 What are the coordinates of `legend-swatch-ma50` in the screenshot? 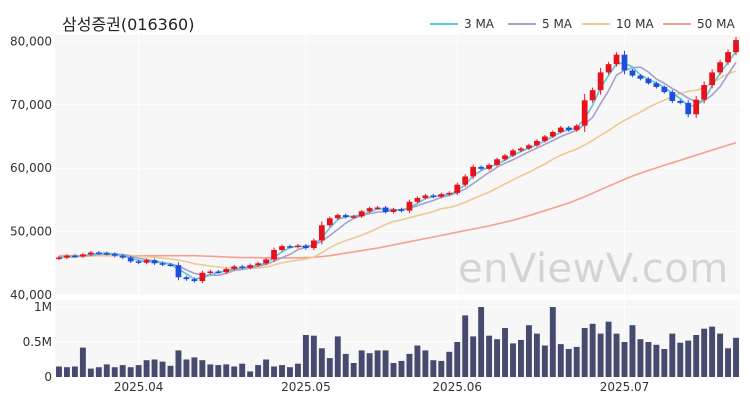 It's located at (677, 24).